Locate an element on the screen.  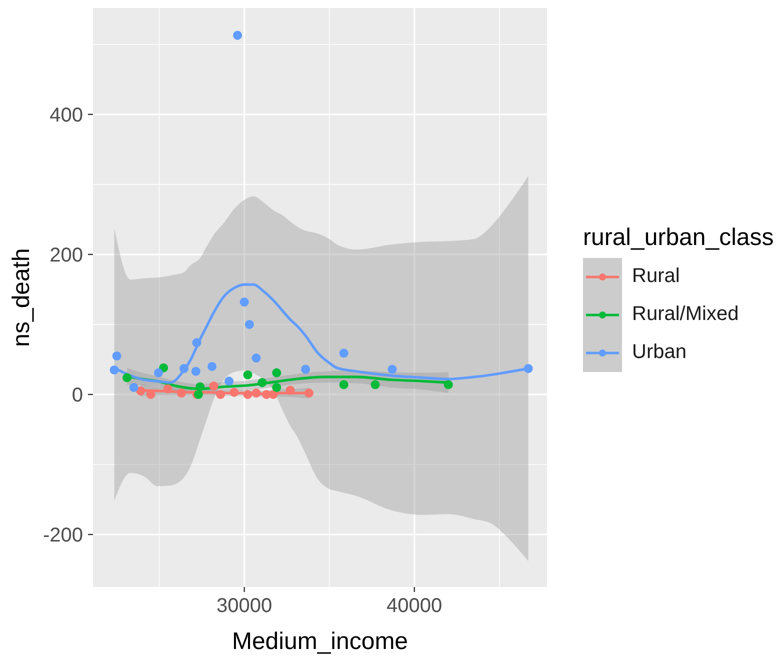
legend-title: rural_urban_class is located at coordinates (678, 237).